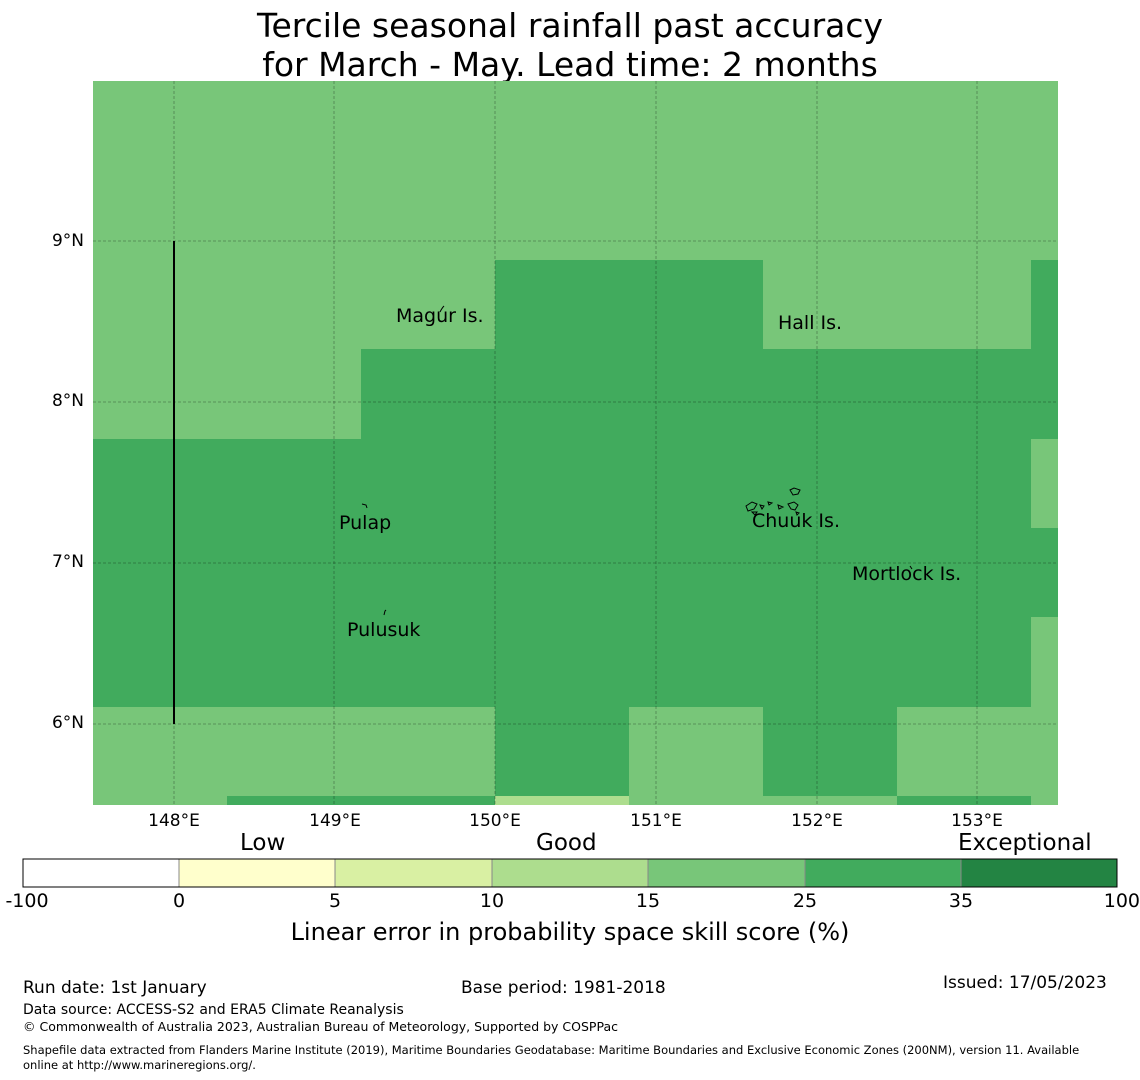 The height and width of the screenshot is (1080, 1140). Describe the element at coordinates (492, 901) in the screenshot. I see `colorbar-tick-10: 10` at that location.